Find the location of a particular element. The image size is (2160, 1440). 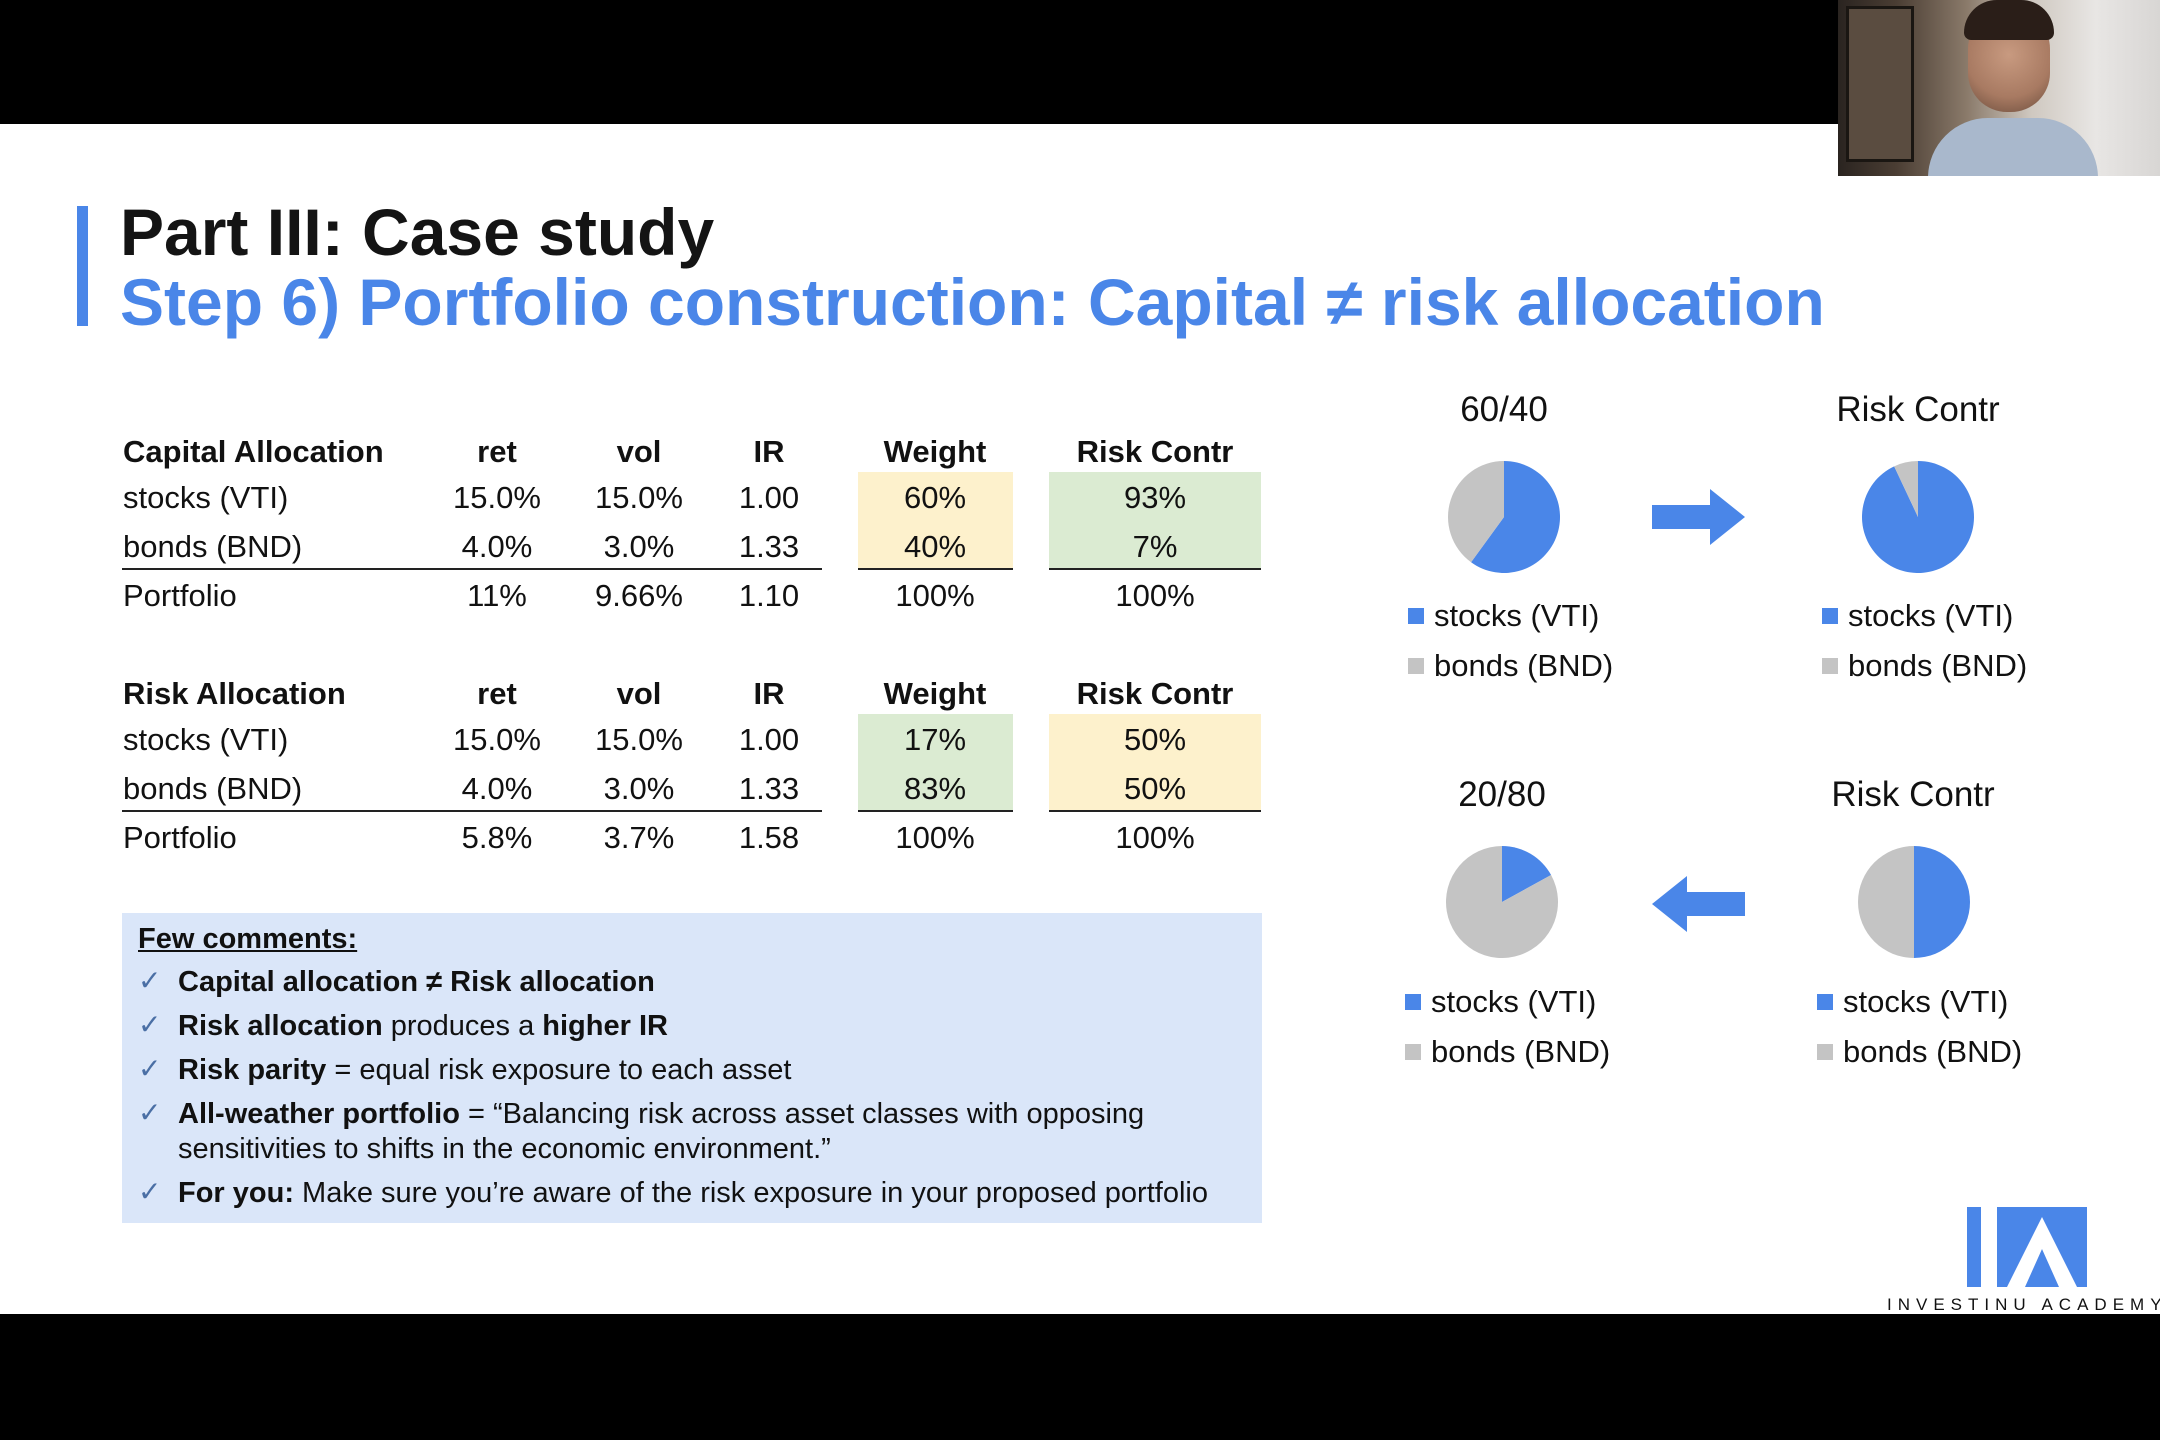

table-cell: 1.10 is located at coordinates (769, 595).